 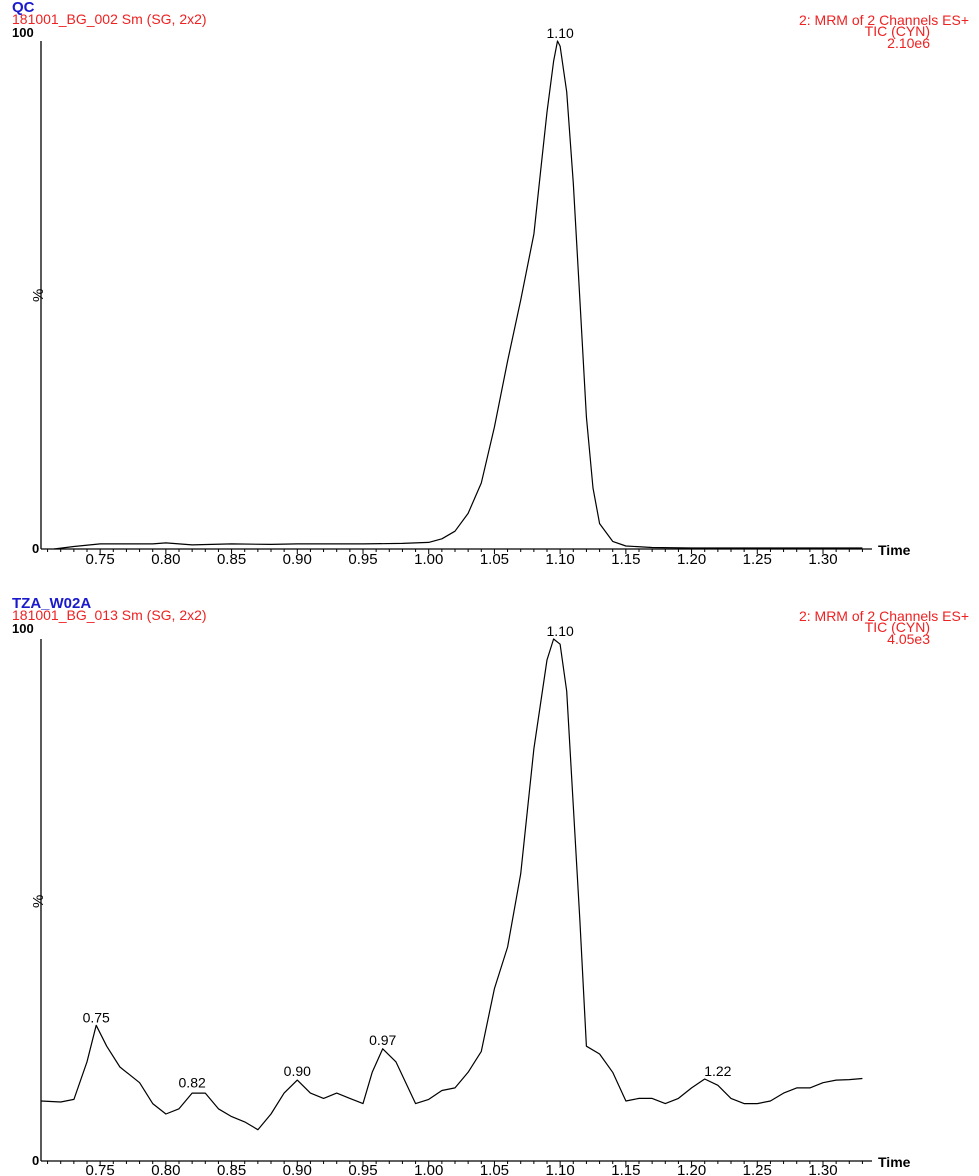 I want to click on peak-label: 0.90, so click(x=297, y=1071).